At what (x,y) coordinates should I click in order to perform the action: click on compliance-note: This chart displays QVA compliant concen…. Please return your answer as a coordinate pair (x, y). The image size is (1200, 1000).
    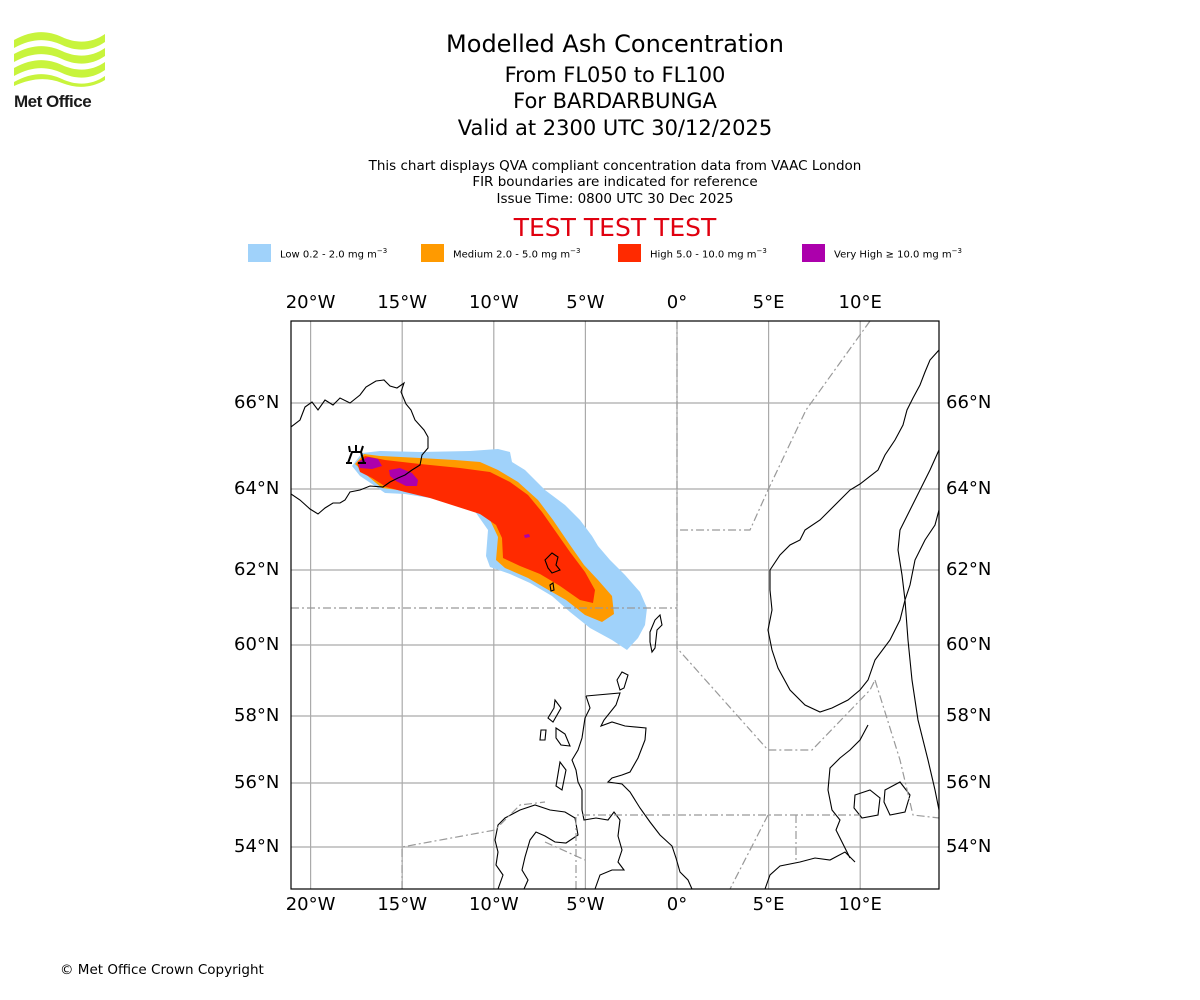
    Looking at the image, I should click on (615, 166).